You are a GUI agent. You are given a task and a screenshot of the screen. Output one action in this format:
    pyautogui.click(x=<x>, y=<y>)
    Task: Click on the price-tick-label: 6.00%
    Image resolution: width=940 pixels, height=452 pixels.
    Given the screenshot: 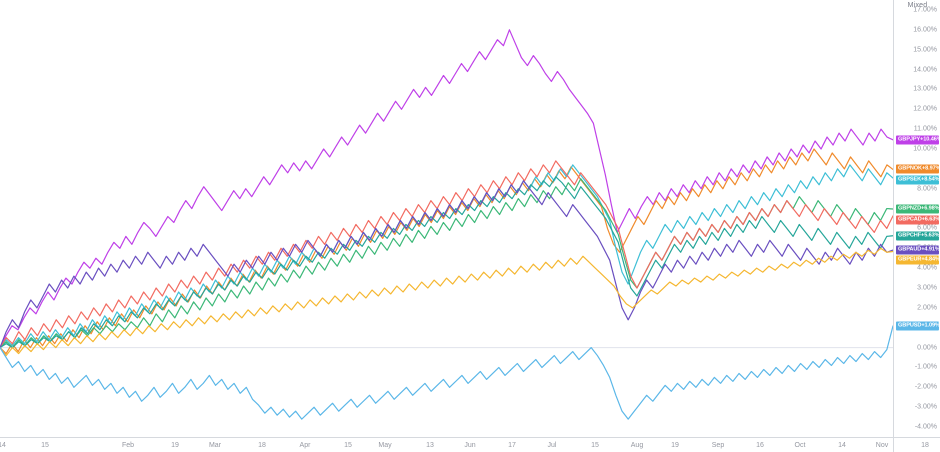 What is the action you would take?
    pyautogui.click(x=927, y=228)
    